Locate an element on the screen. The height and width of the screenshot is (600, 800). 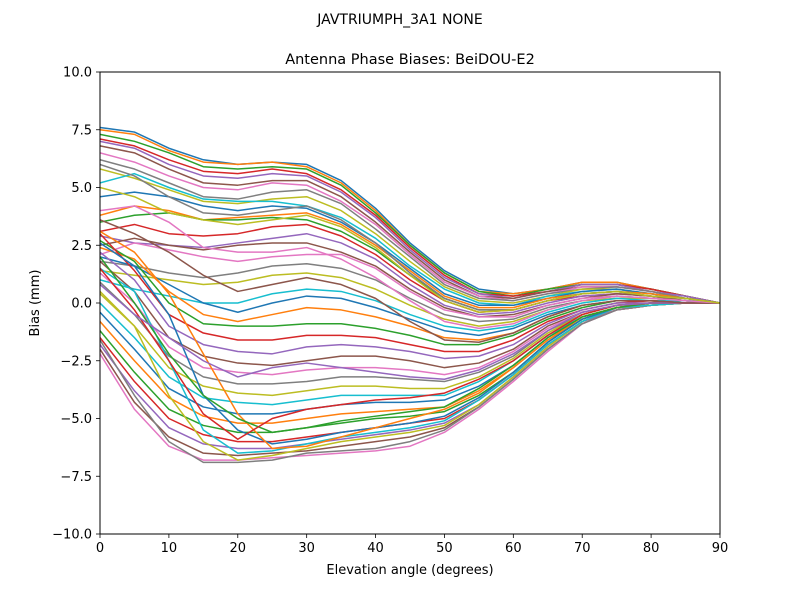
y-tick-label: −7.5 is located at coordinates (76, 477).